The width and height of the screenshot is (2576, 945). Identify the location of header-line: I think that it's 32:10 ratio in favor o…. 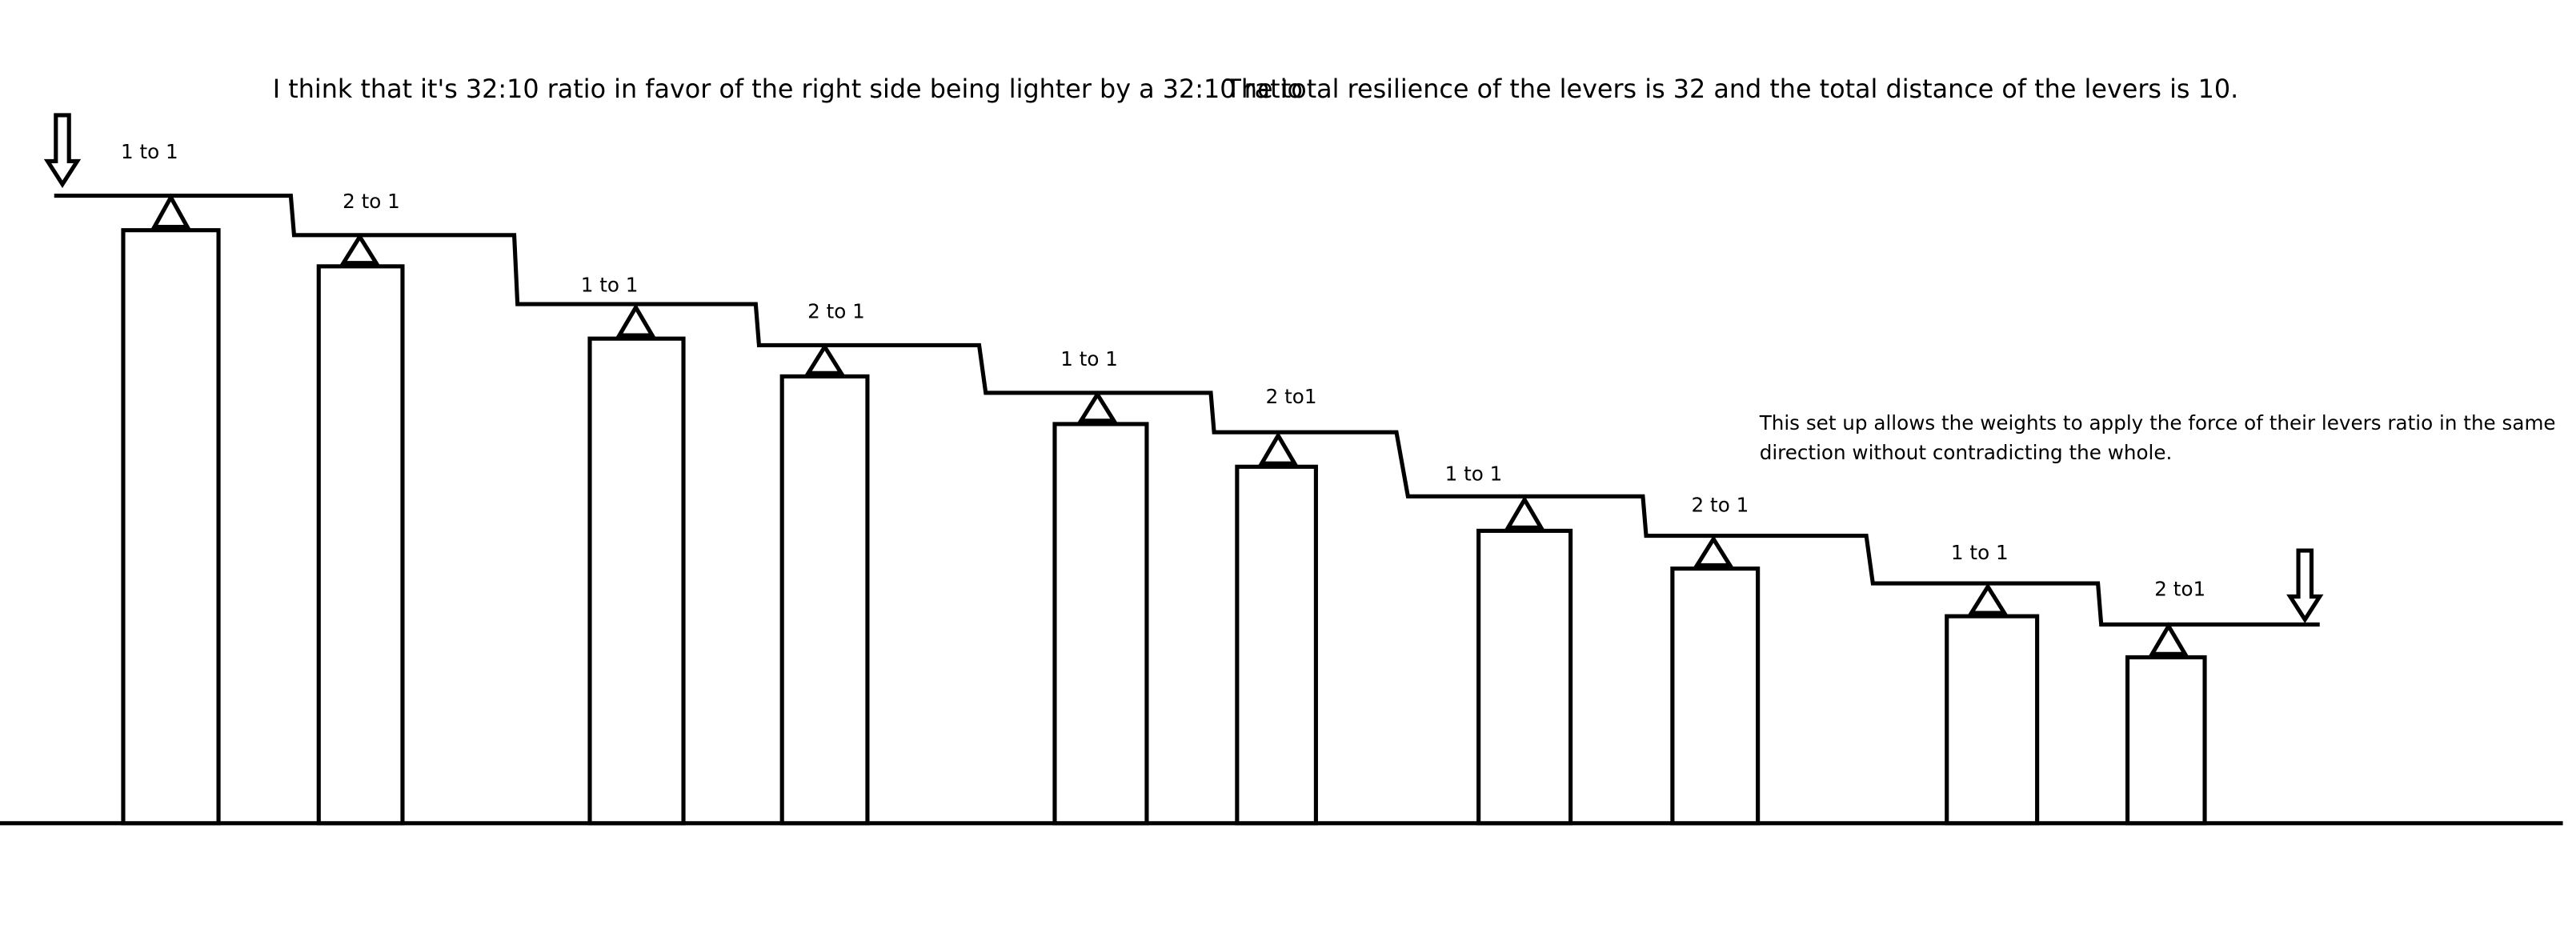
(788, 89).